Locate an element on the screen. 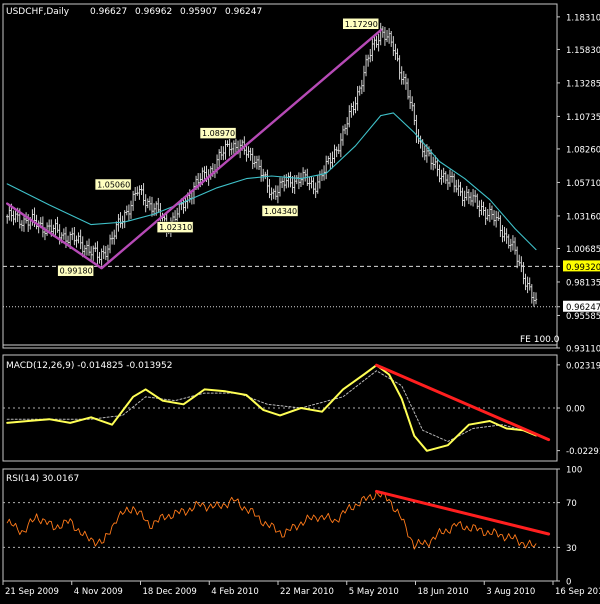 The height and width of the screenshot is (604, 600). price-axis-tick-label: 1.10735 is located at coordinates (583, 118).